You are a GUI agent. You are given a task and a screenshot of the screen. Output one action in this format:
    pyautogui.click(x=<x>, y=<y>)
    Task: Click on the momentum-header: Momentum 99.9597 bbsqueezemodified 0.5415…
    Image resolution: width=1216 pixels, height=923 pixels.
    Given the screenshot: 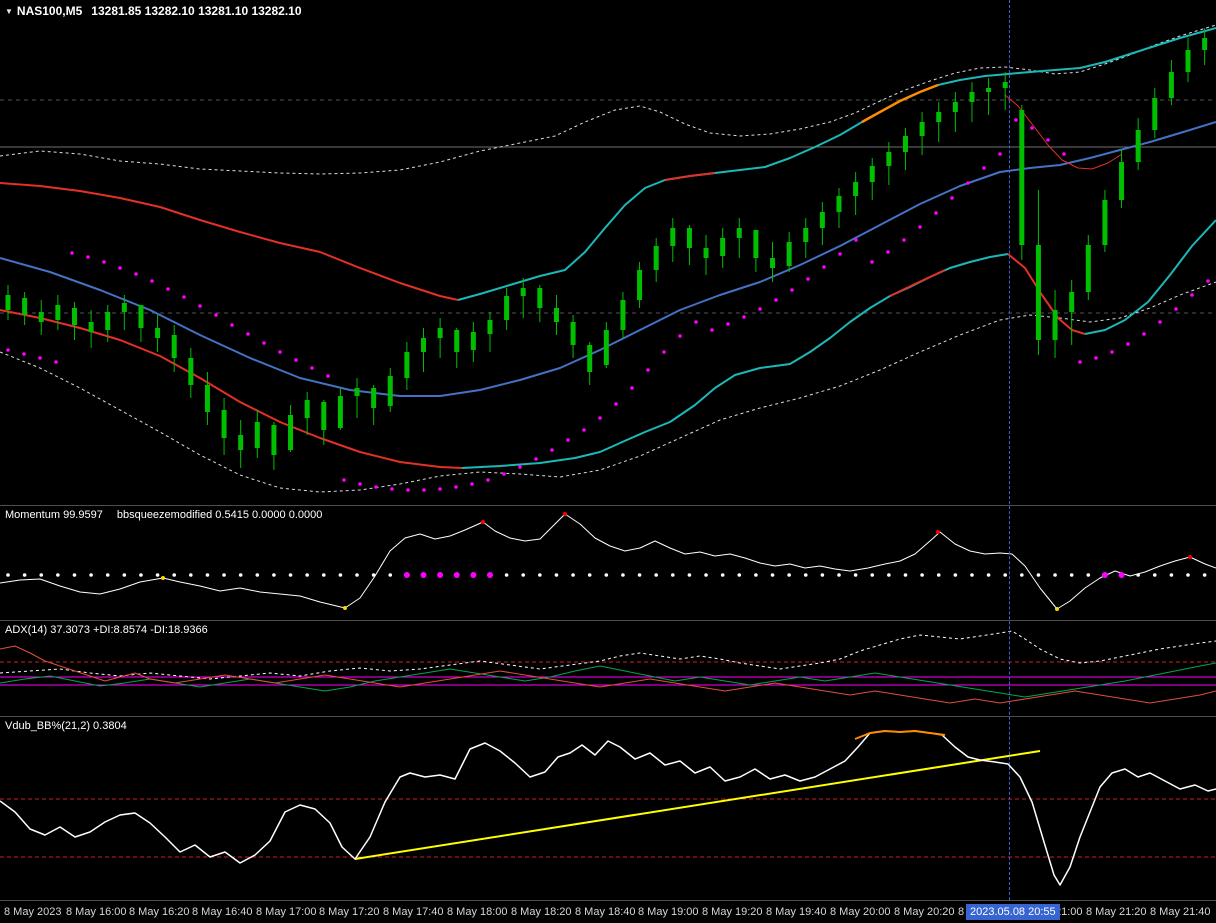 What is the action you would take?
    pyautogui.click(x=163, y=515)
    